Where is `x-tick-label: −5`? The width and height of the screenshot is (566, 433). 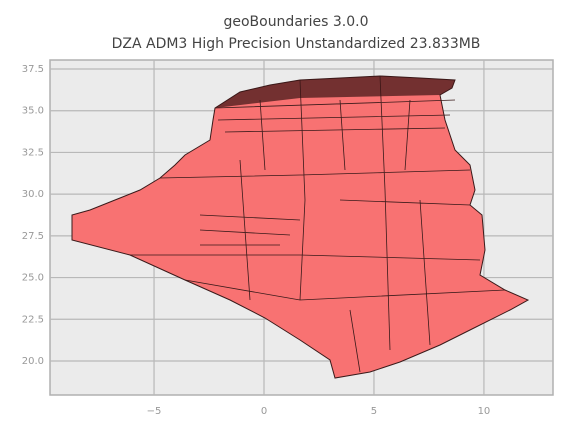 x-tick-label: −5 is located at coordinates (154, 411).